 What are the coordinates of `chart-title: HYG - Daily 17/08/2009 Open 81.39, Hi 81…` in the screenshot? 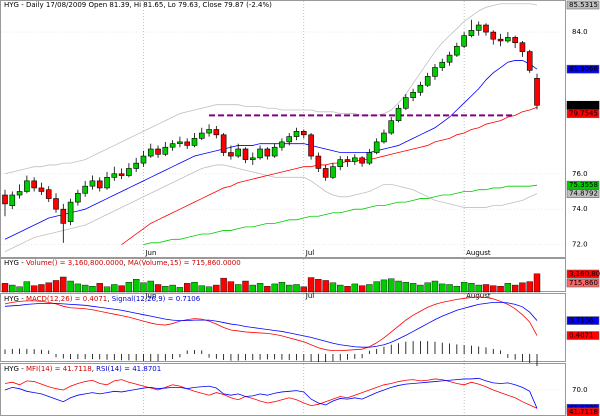 It's located at (138, 5).